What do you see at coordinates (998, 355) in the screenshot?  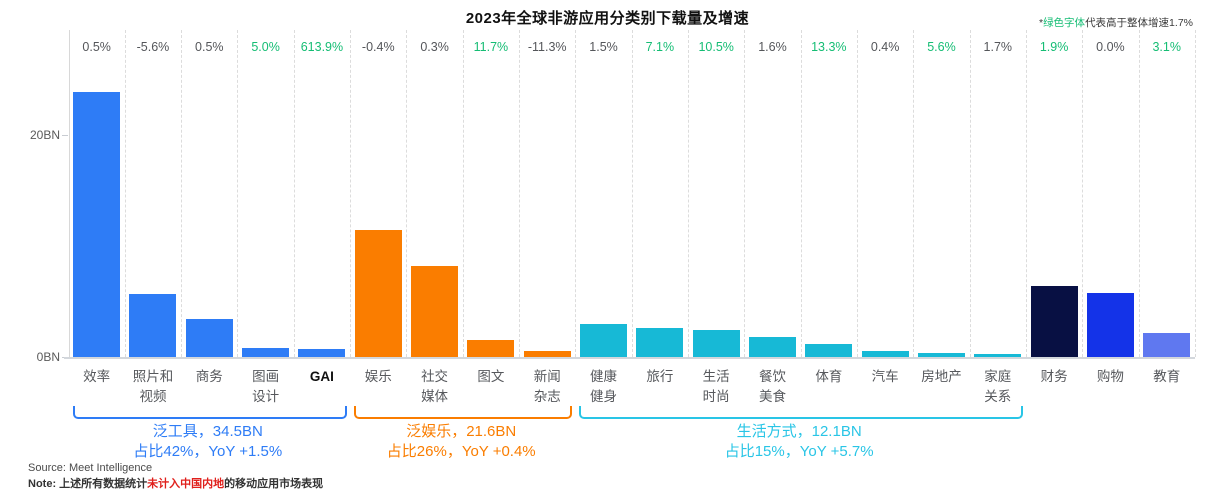 I see `bar-家庭关系` at bounding box center [998, 355].